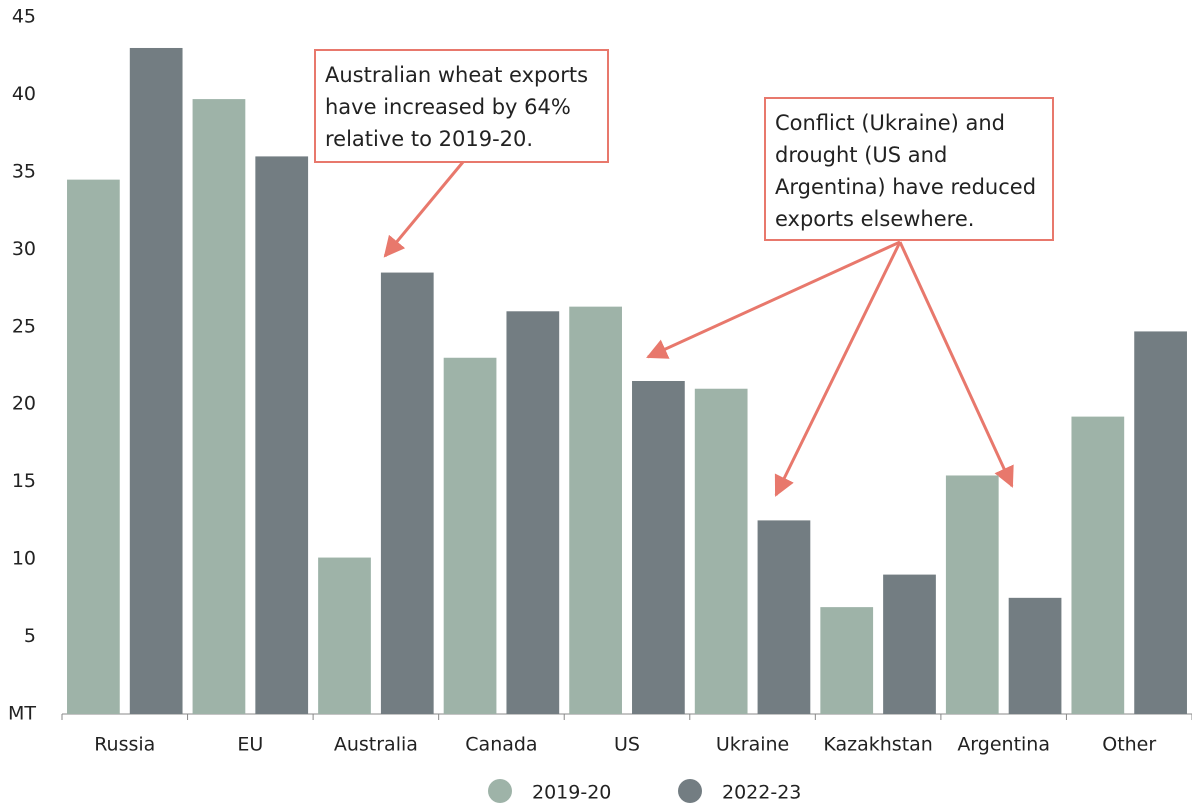 This screenshot has width=1192, height=804. I want to click on x-tick-label: Canada, so click(501, 745).